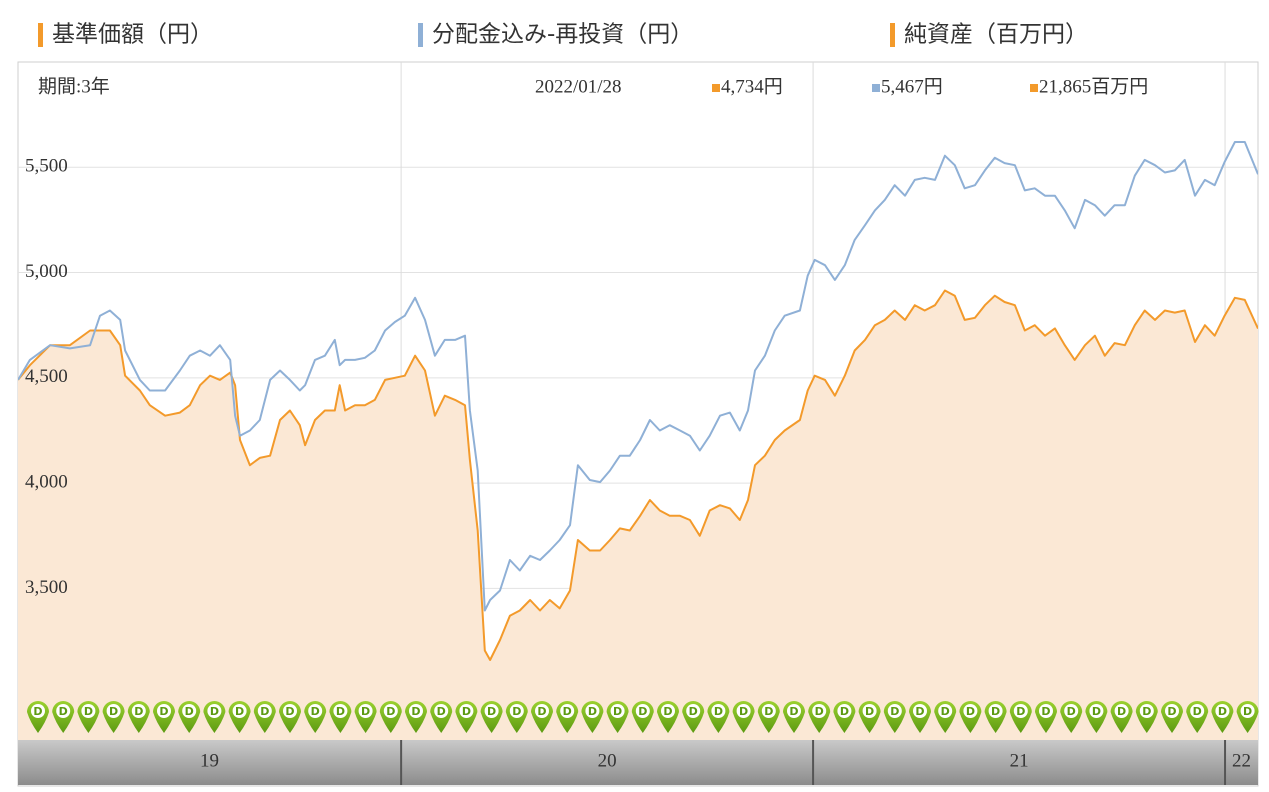 This screenshot has height=792, width=1269. Describe the element at coordinates (1241, 760) in the screenshot. I see `x-tick-label: 22` at that location.